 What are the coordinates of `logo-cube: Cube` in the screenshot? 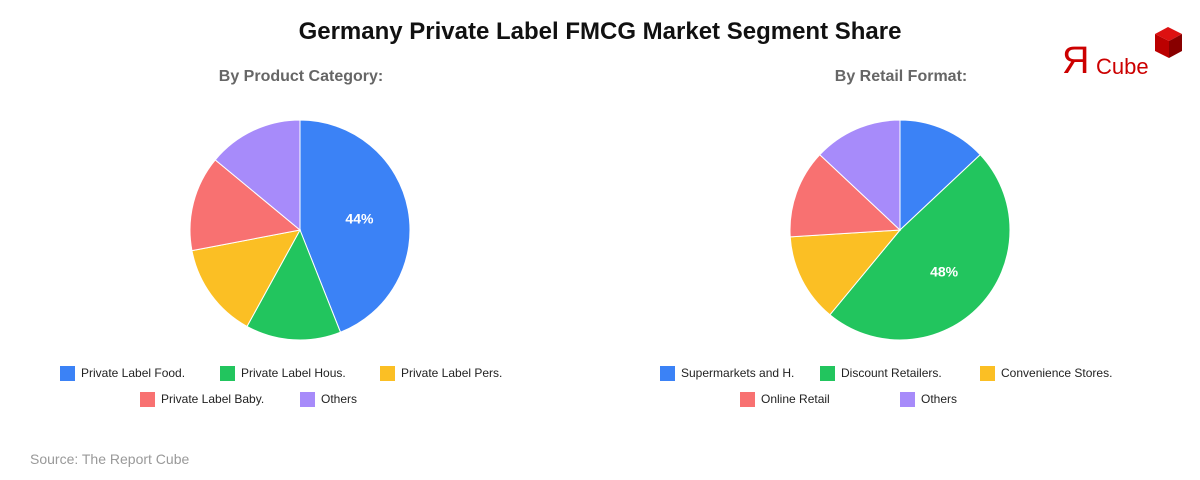 It's located at (1122, 66).